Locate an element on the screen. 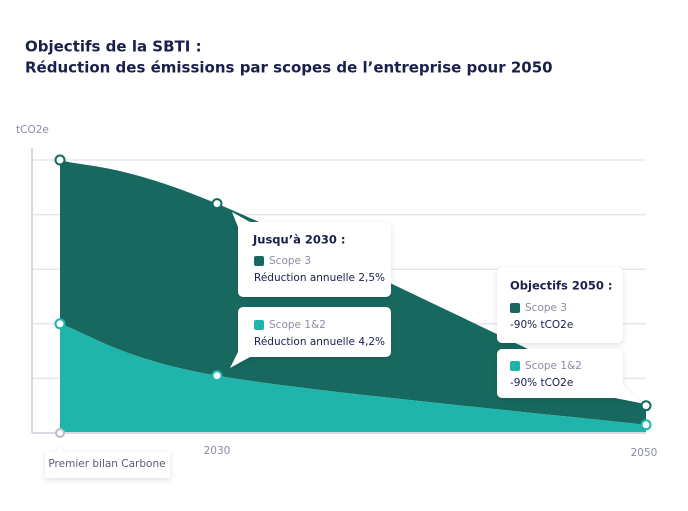 Image resolution: width=688 pixels, height=511 pixels. callout-title: Objectifs 2050 : is located at coordinates (561, 286).